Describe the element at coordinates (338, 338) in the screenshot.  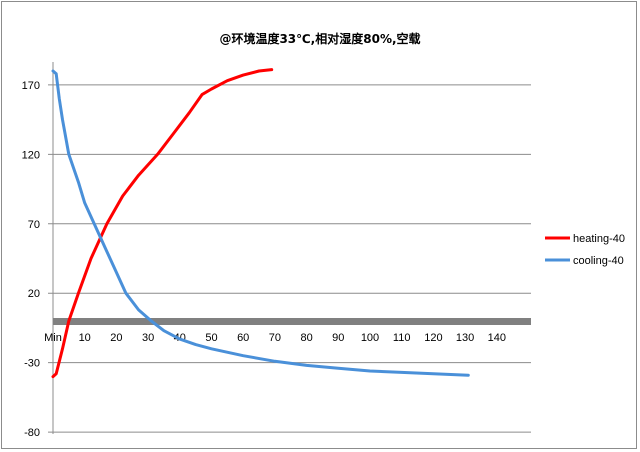
I see `x-tick-label: 90` at that location.